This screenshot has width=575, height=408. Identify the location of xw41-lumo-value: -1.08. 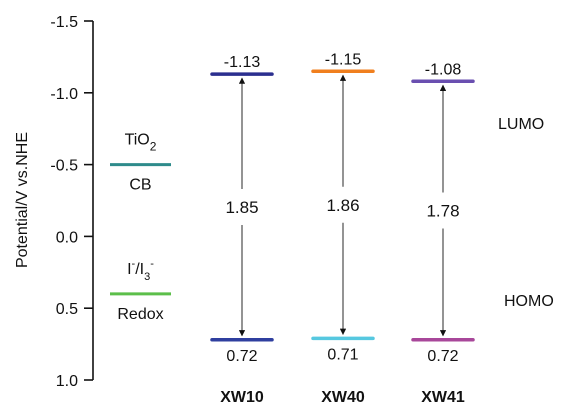
(443, 69).